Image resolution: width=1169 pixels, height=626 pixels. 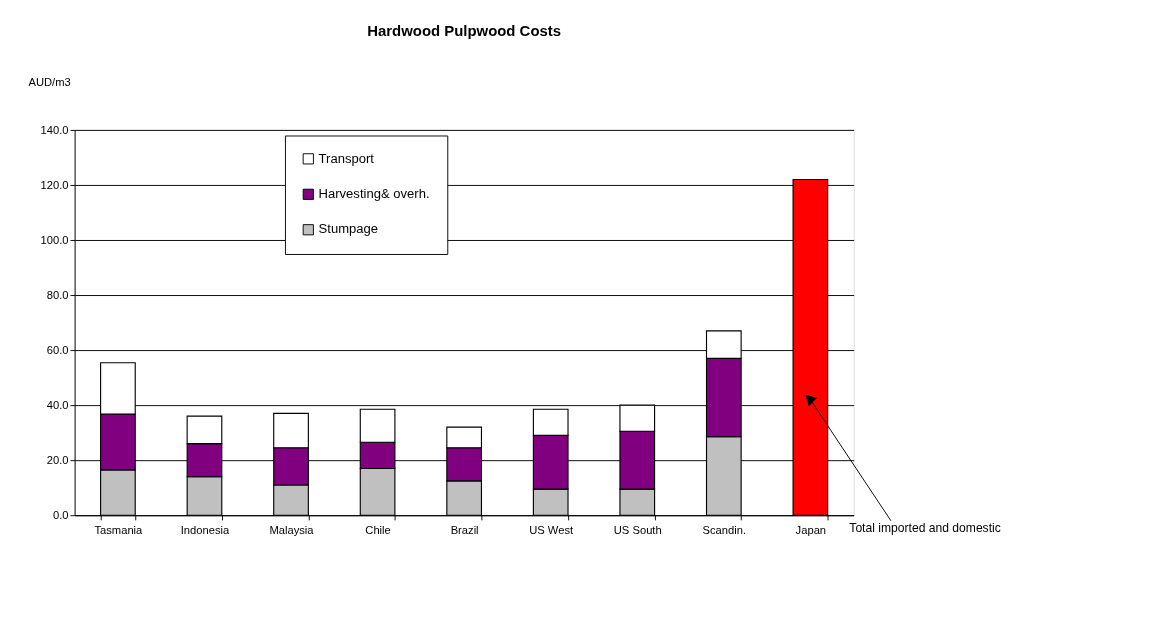 What do you see at coordinates (724, 530) in the screenshot?
I see `x-tick-label: Scandin.` at bounding box center [724, 530].